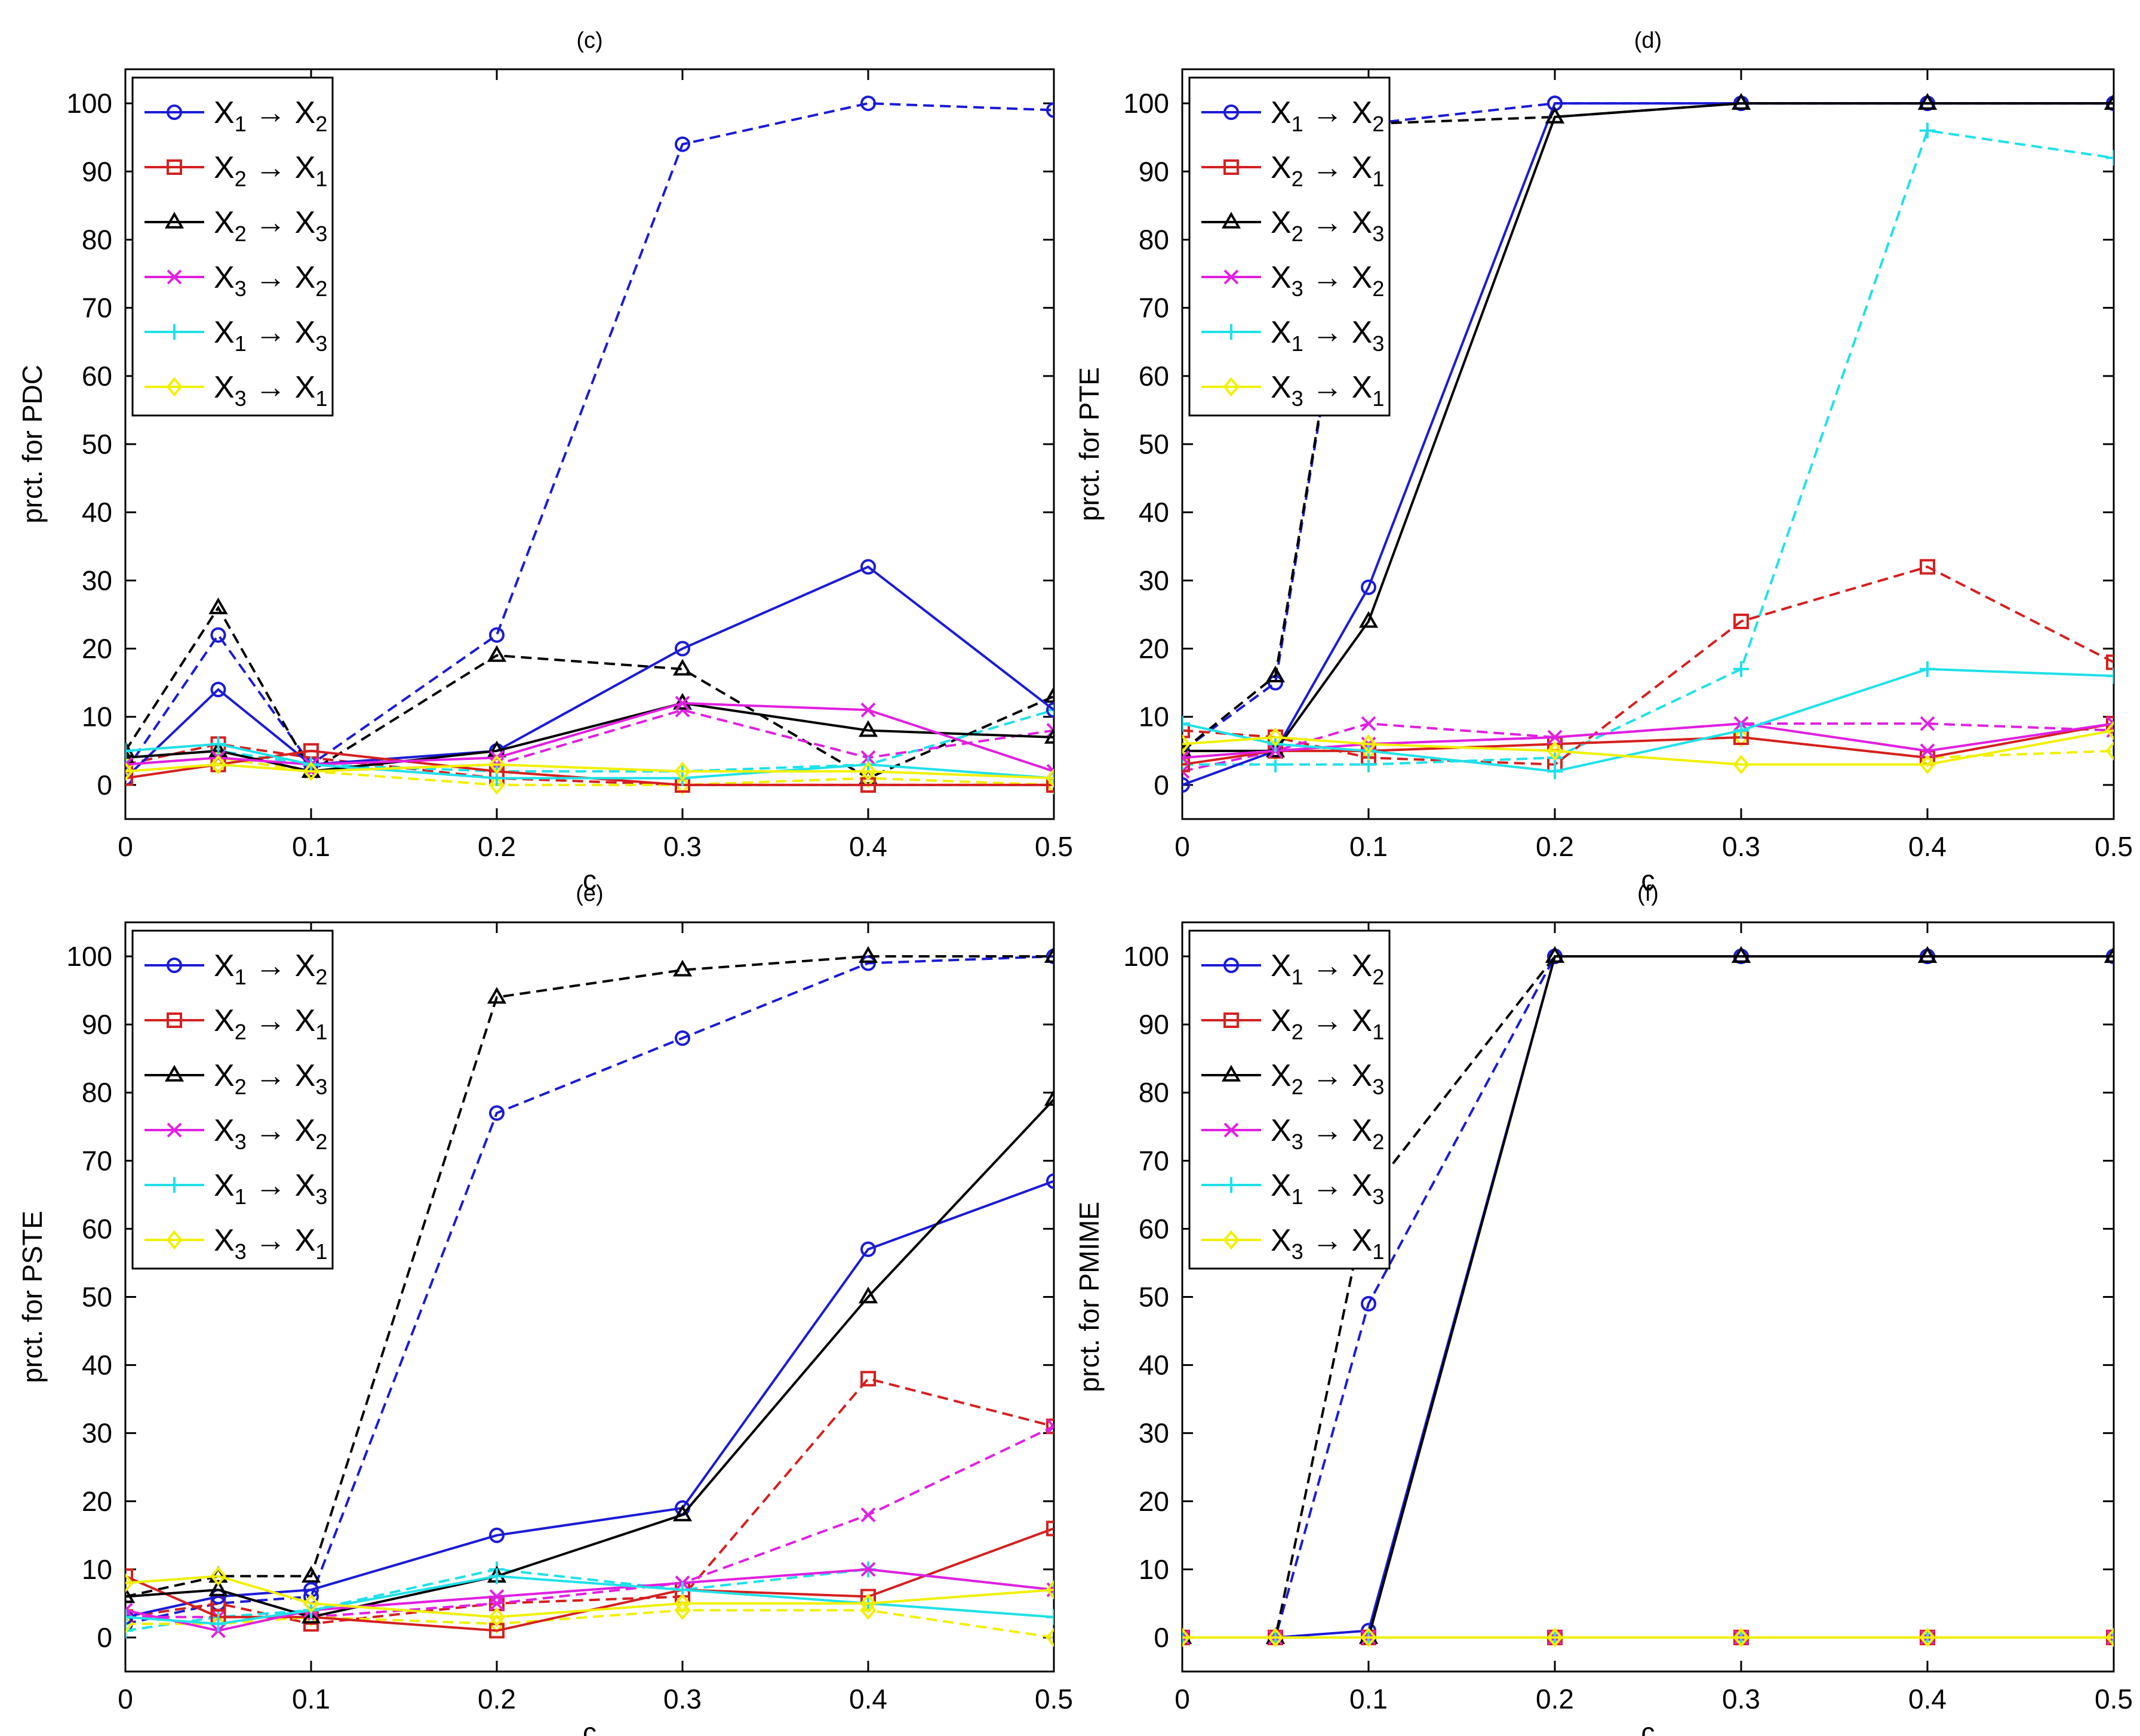  I want to click on panel-title: (e), so click(590, 893).